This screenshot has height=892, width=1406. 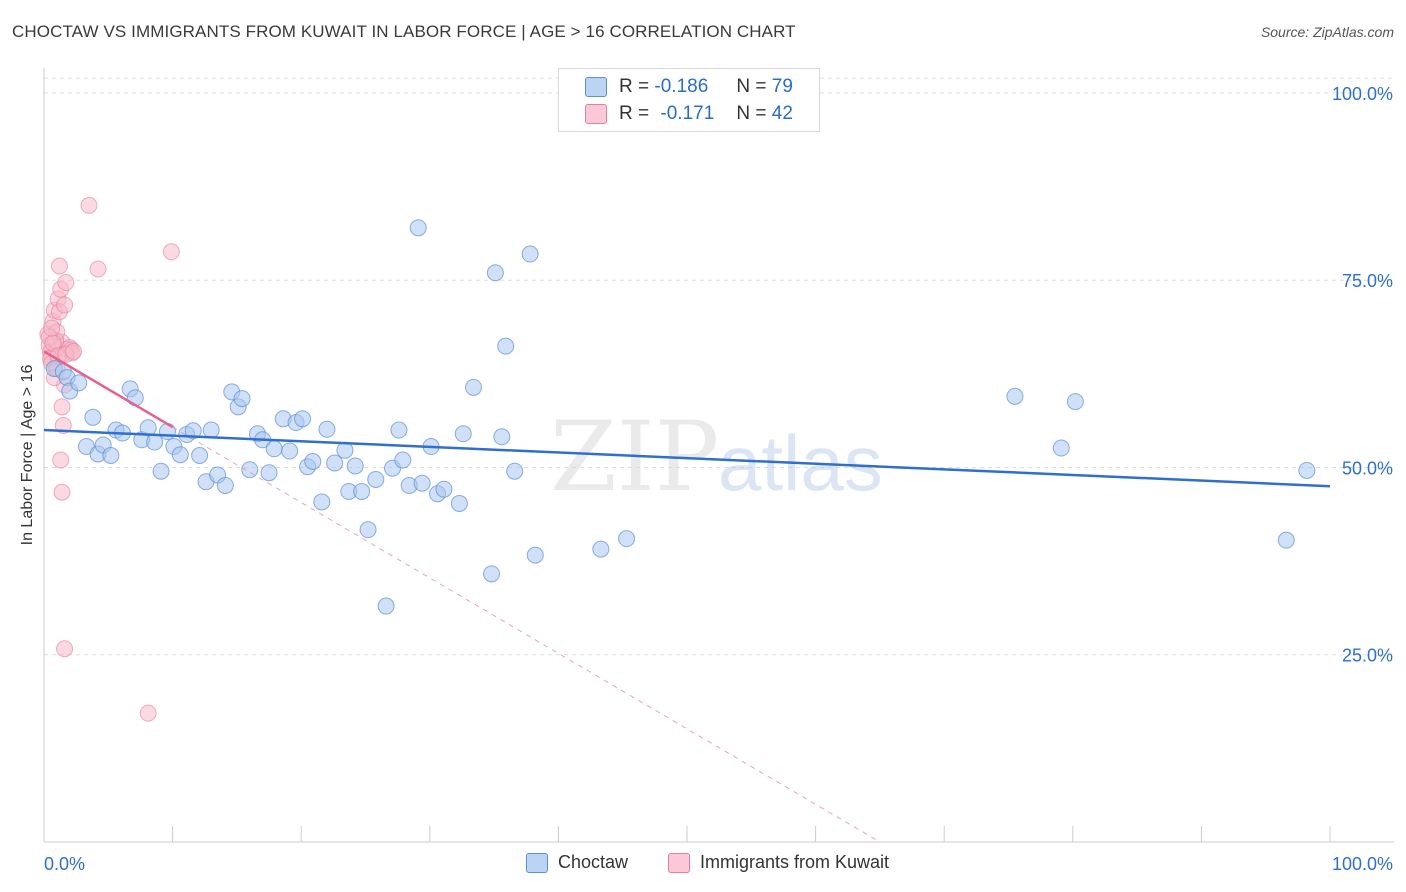 I want to click on bottom-legend-swatch-kuwait, so click(x=679, y=862).